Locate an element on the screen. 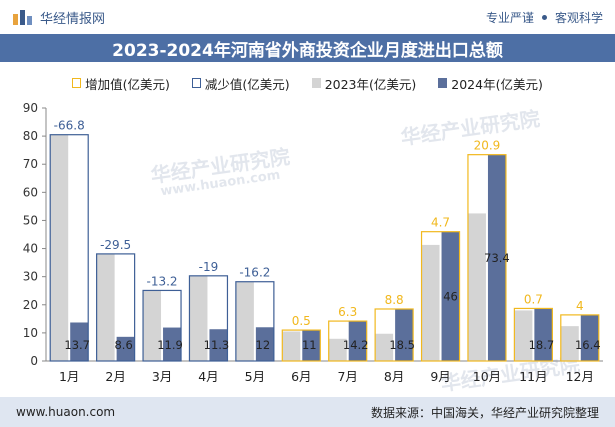 This screenshot has width=615, height=427. value-label-2024: 18.5 is located at coordinates (402, 345).